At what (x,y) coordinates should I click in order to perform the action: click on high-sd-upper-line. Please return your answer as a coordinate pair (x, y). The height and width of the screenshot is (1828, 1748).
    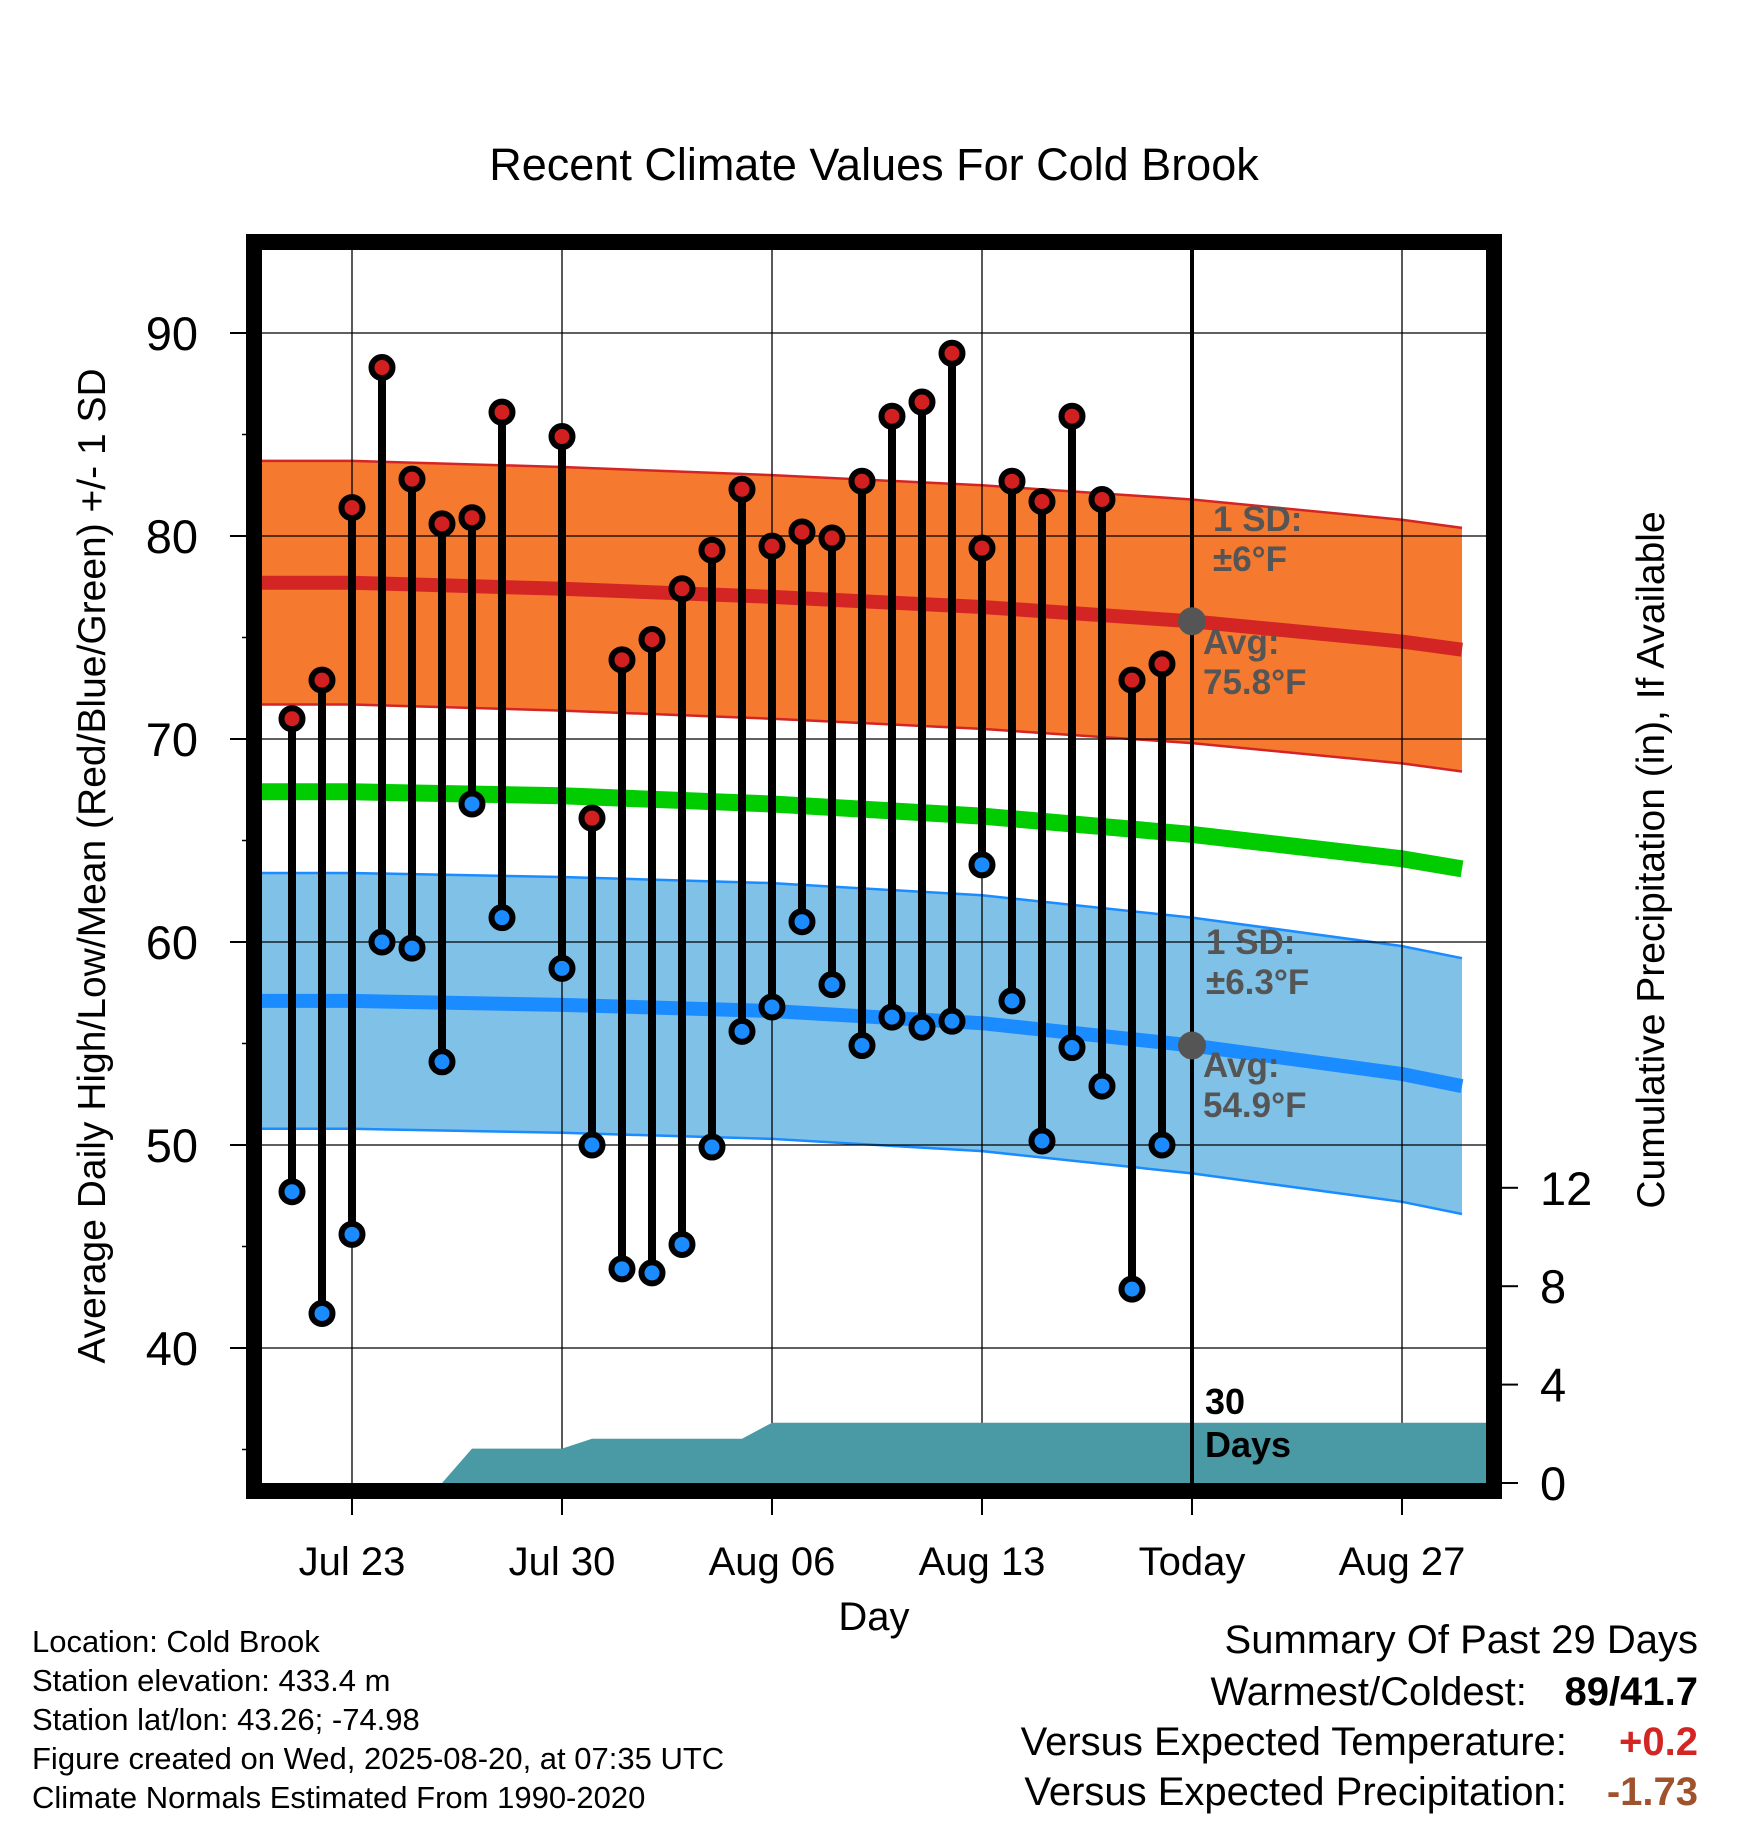
    Looking at the image, I should click on (862, 494).